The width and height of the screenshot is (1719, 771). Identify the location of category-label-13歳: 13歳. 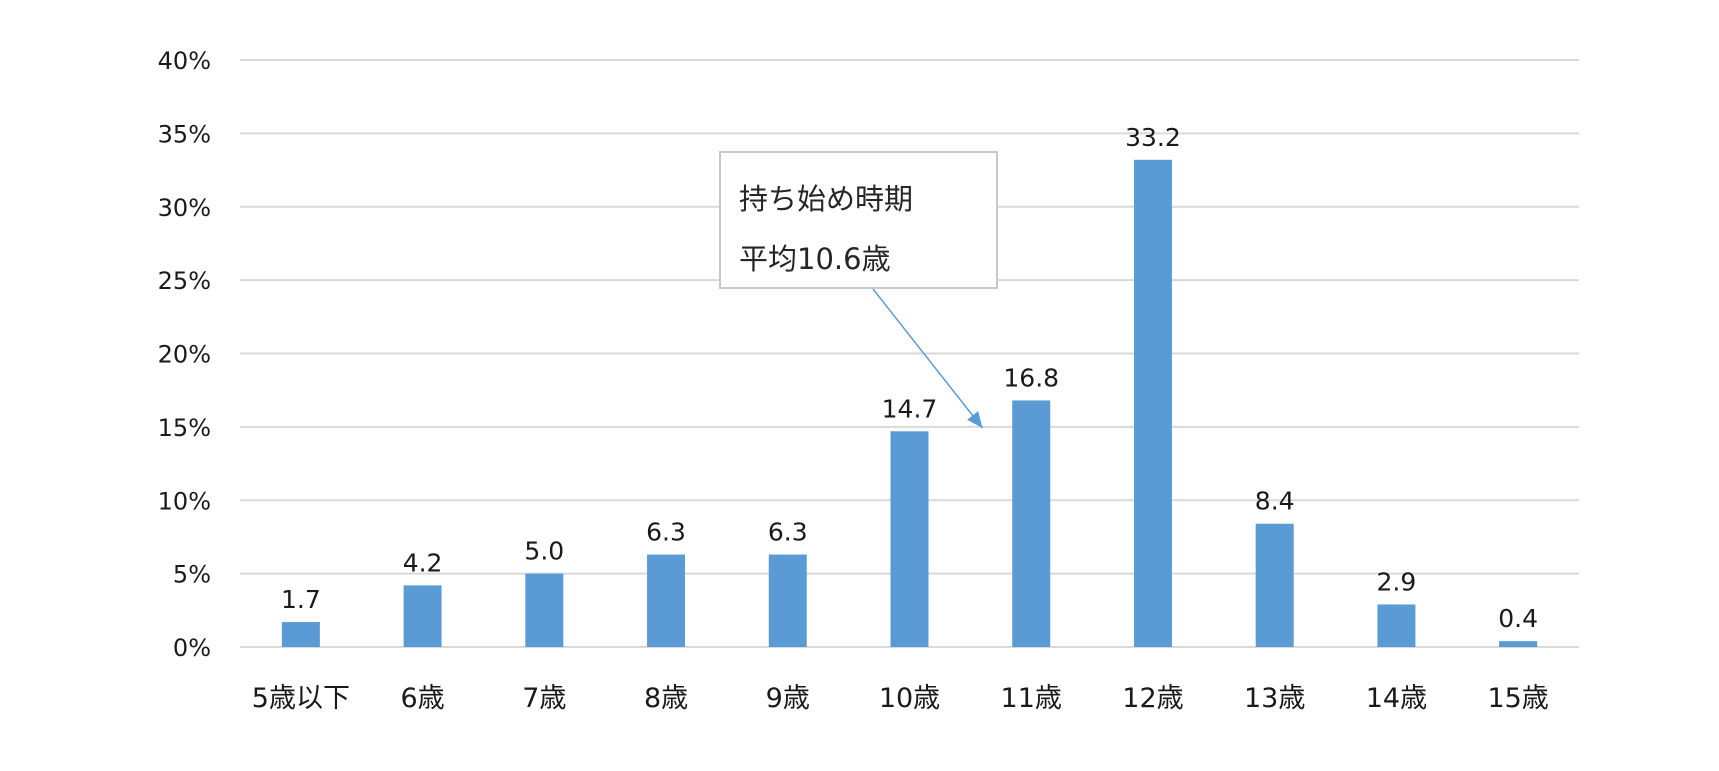
(1274, 698).